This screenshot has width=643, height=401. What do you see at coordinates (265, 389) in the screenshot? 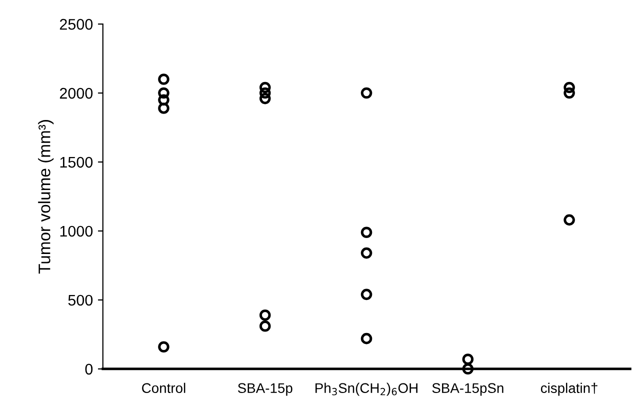
I see `x-tick-label: SBA-15p` at bounding box center [265, 389].